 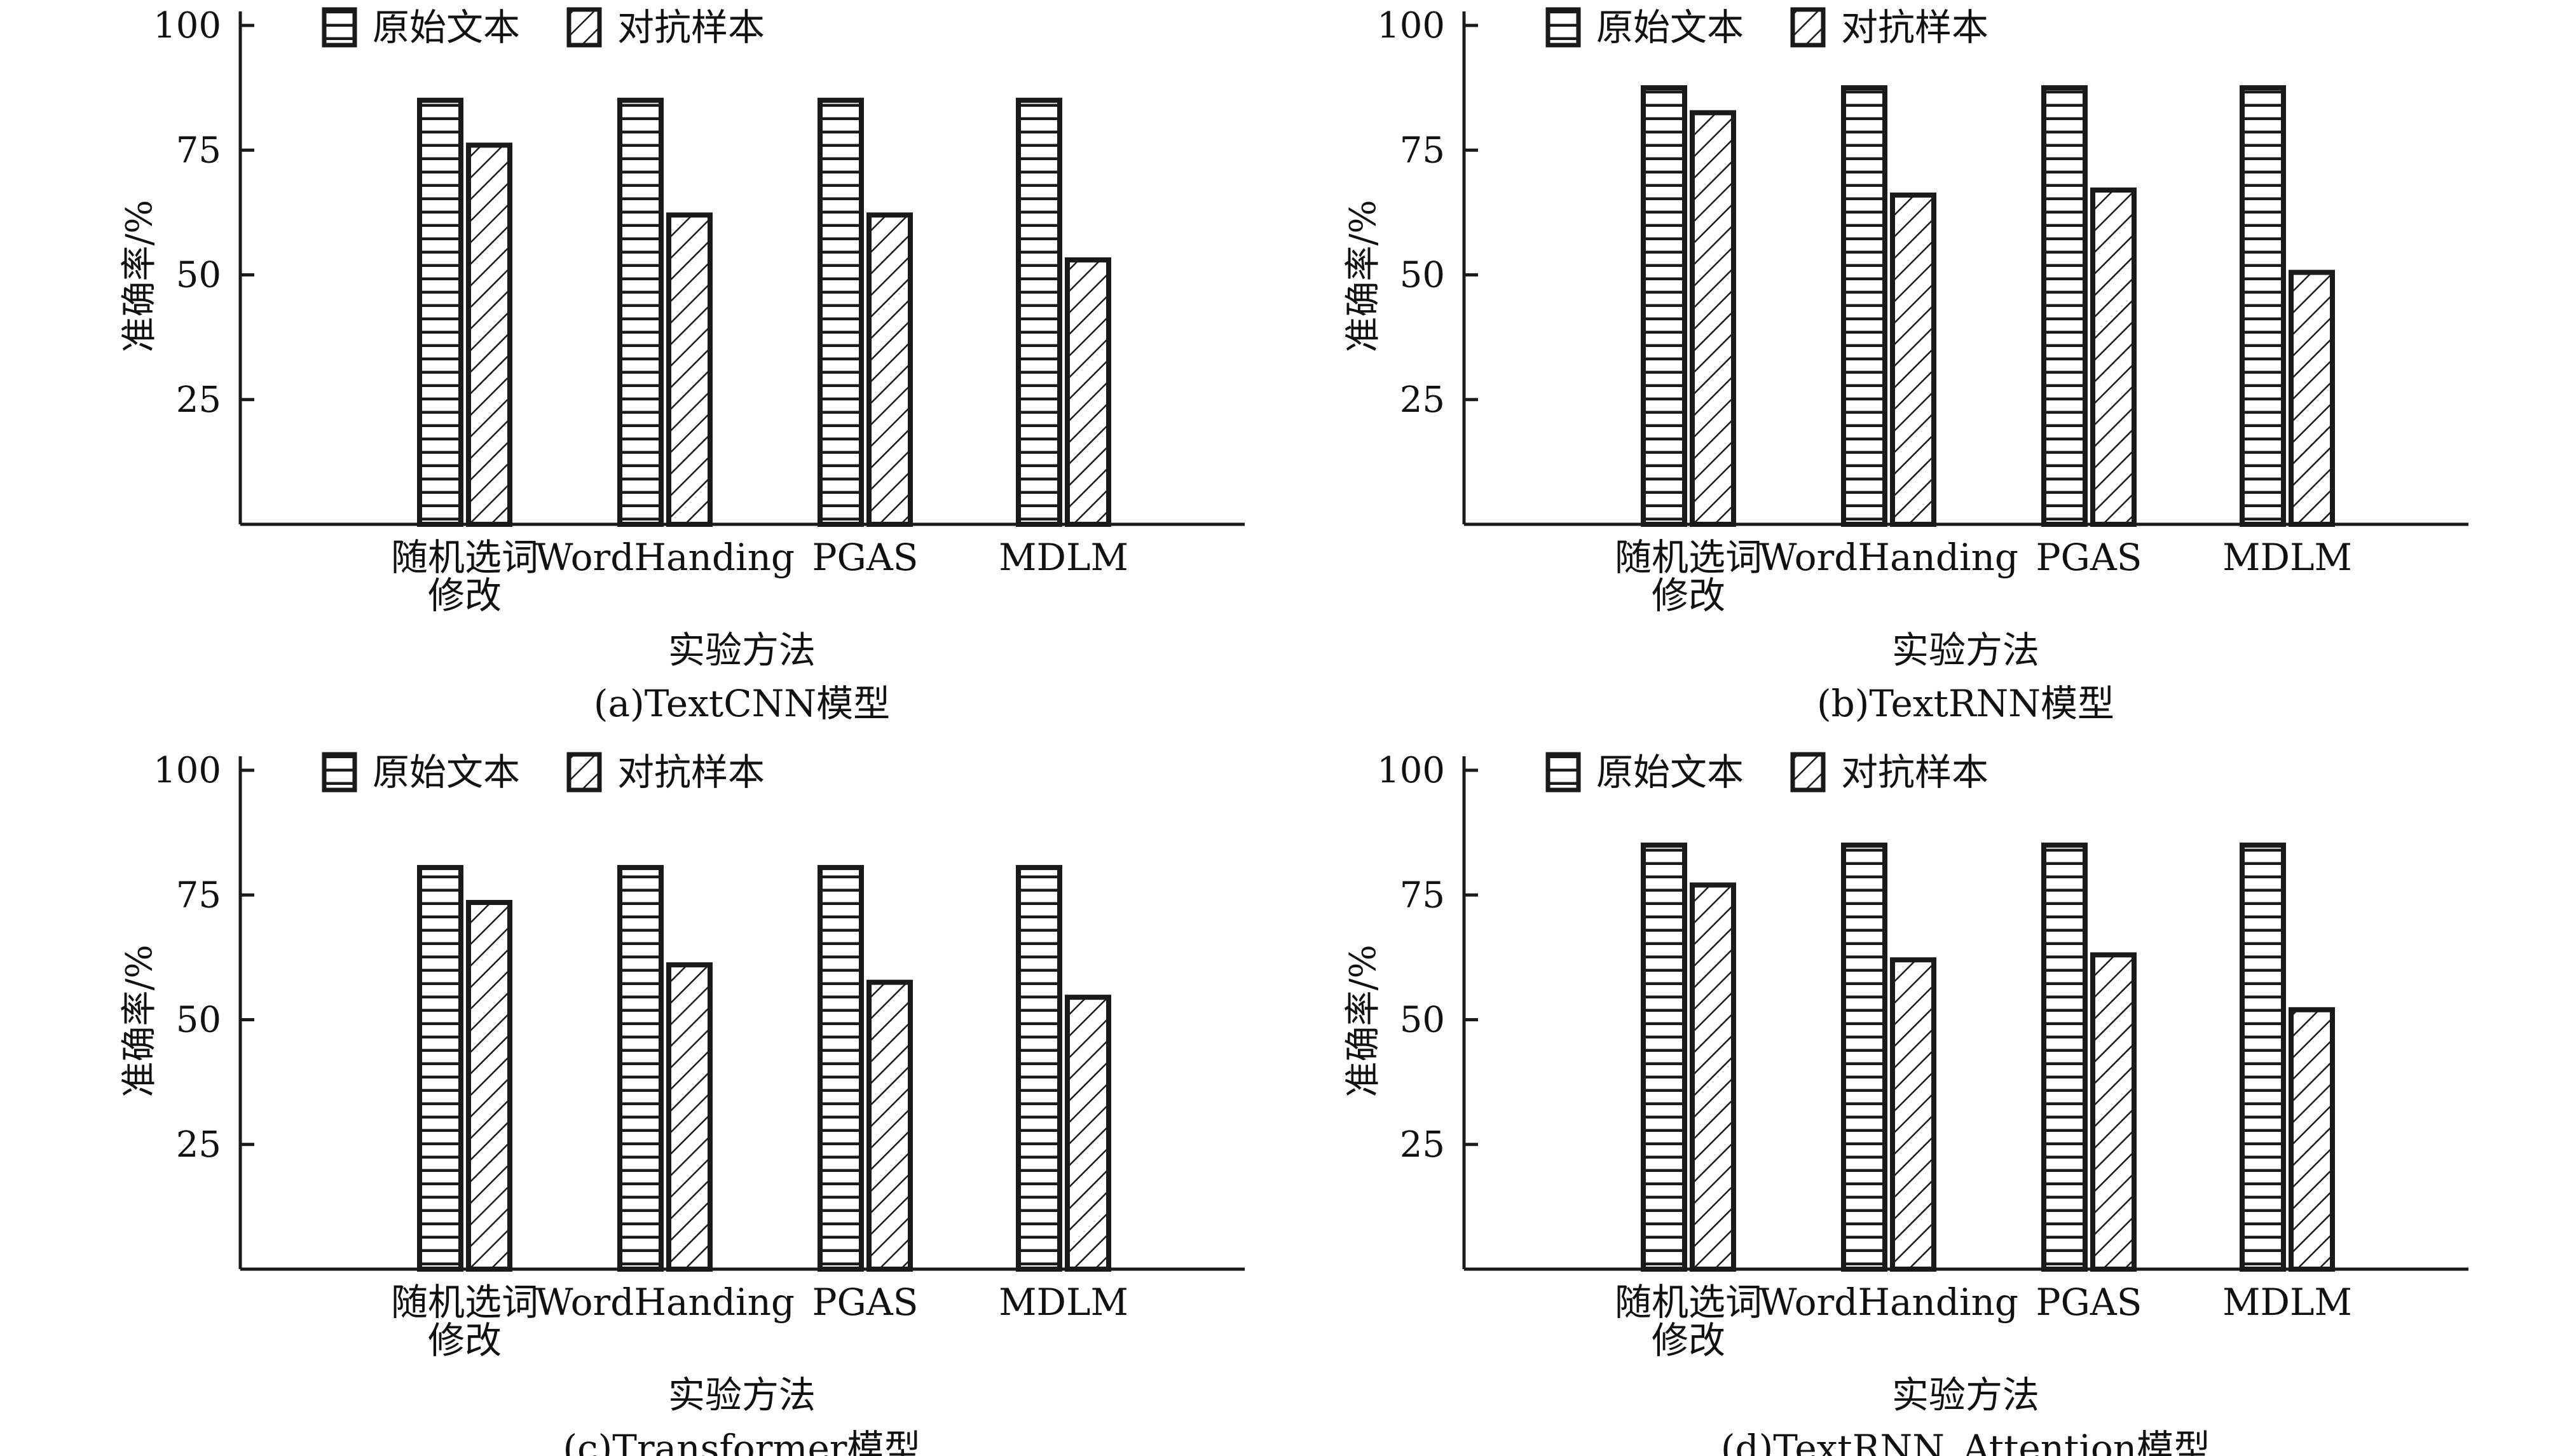 I want to click on panel-caption: (d)TextRNN_Attention模型, so click(x=1965, y=1441).